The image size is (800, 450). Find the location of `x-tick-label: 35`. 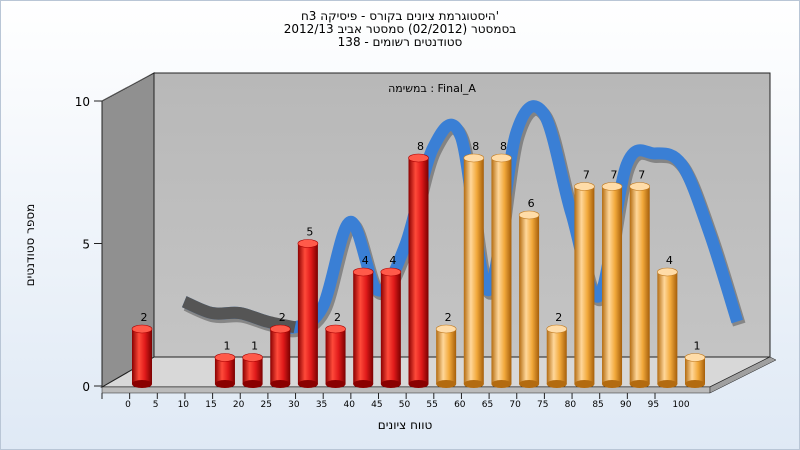

x-tick-label: 35 is located at coordinates (321, 405).